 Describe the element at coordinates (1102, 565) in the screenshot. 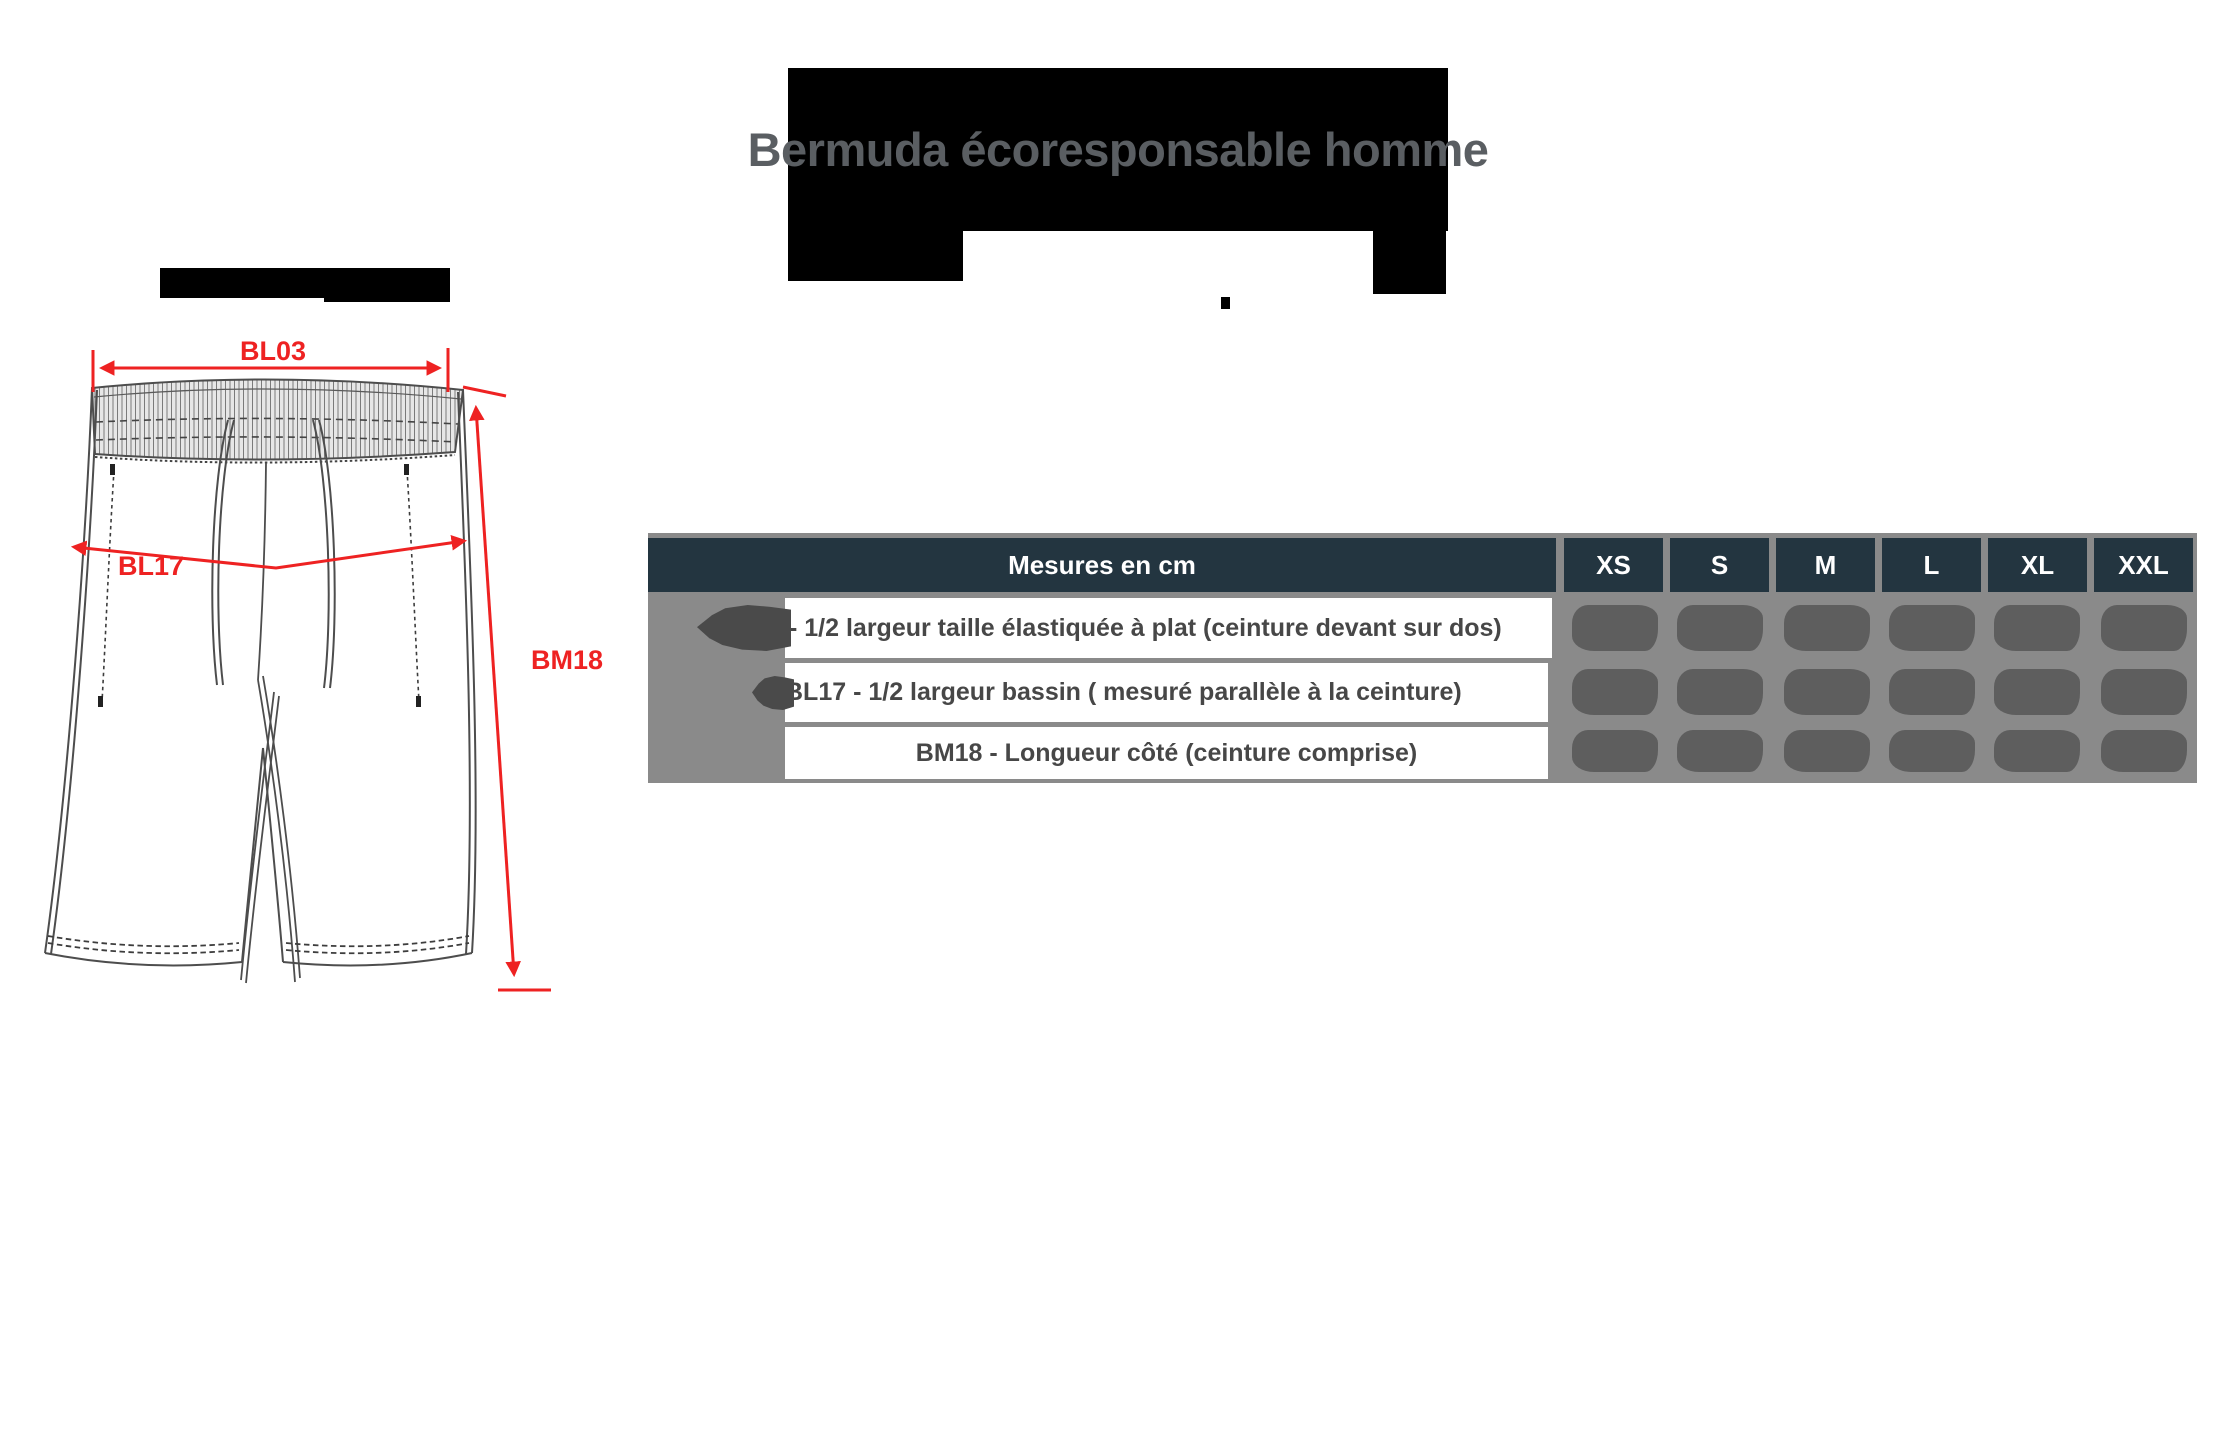

I see `header-measures: Mesures en cm` at that location.